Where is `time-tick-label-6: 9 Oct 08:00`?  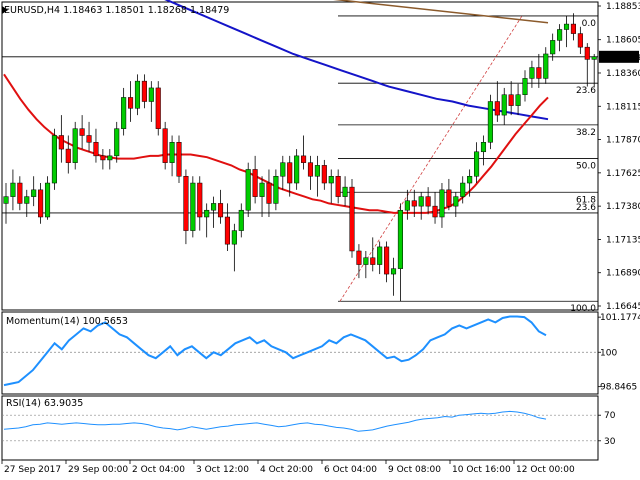 time-tick-label-6: 9 Oct 08:00 is located at coordinates (414, 470).